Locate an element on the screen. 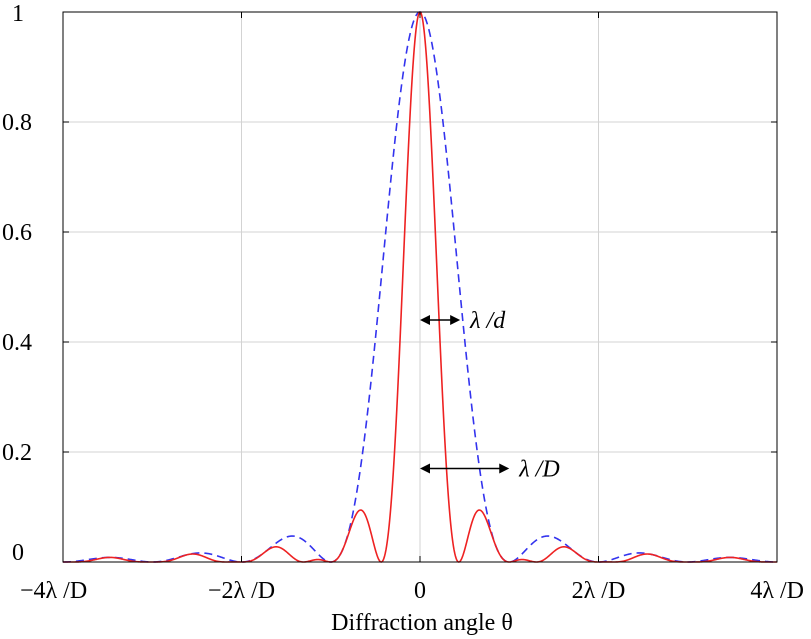 This screenshot has height=639, width=811. x-tick-label: −4λ /D is located at coordinates (53, 591).